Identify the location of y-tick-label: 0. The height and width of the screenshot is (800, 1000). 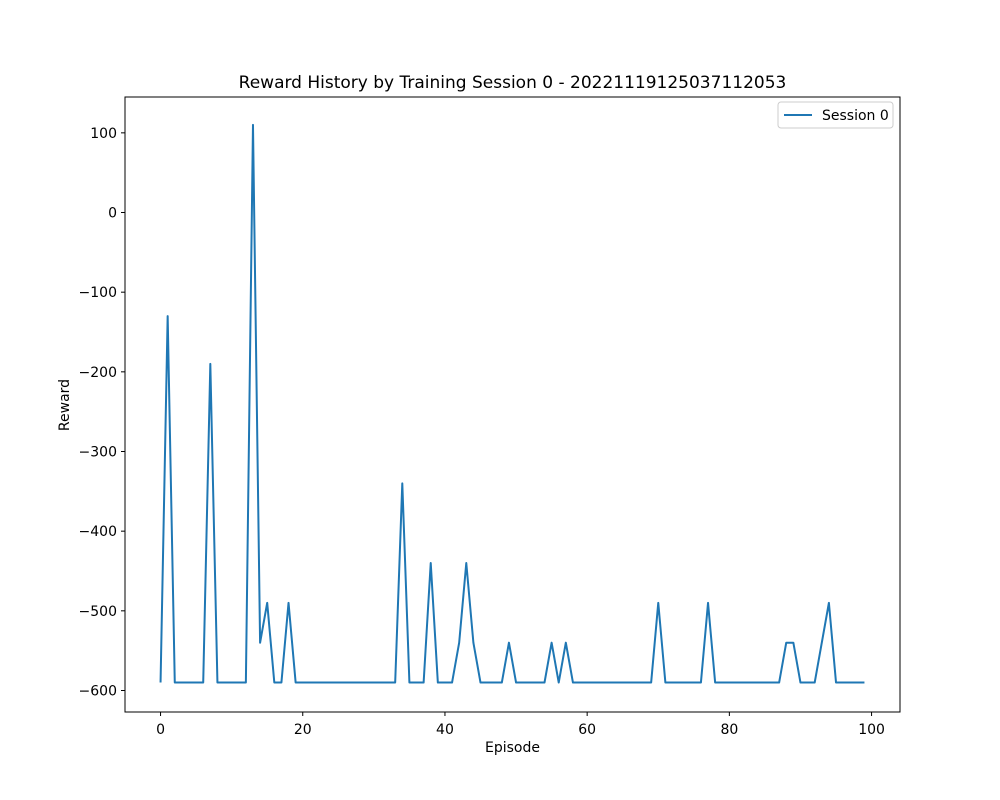
(112, 214).